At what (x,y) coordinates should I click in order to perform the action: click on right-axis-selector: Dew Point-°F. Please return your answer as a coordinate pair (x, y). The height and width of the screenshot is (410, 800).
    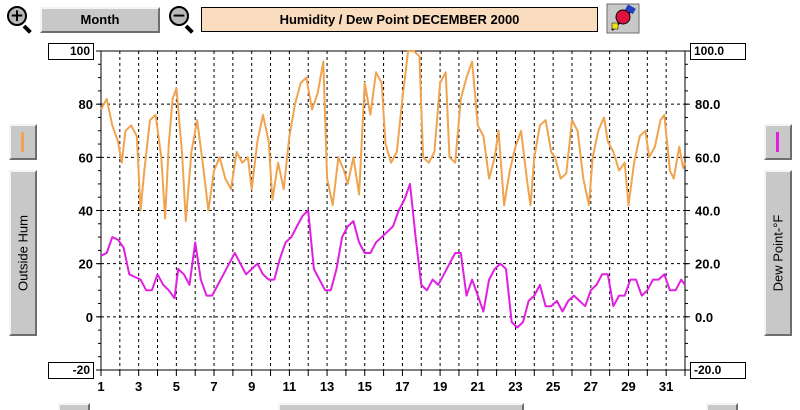
    Looking at the image, I should click on (778, 253).